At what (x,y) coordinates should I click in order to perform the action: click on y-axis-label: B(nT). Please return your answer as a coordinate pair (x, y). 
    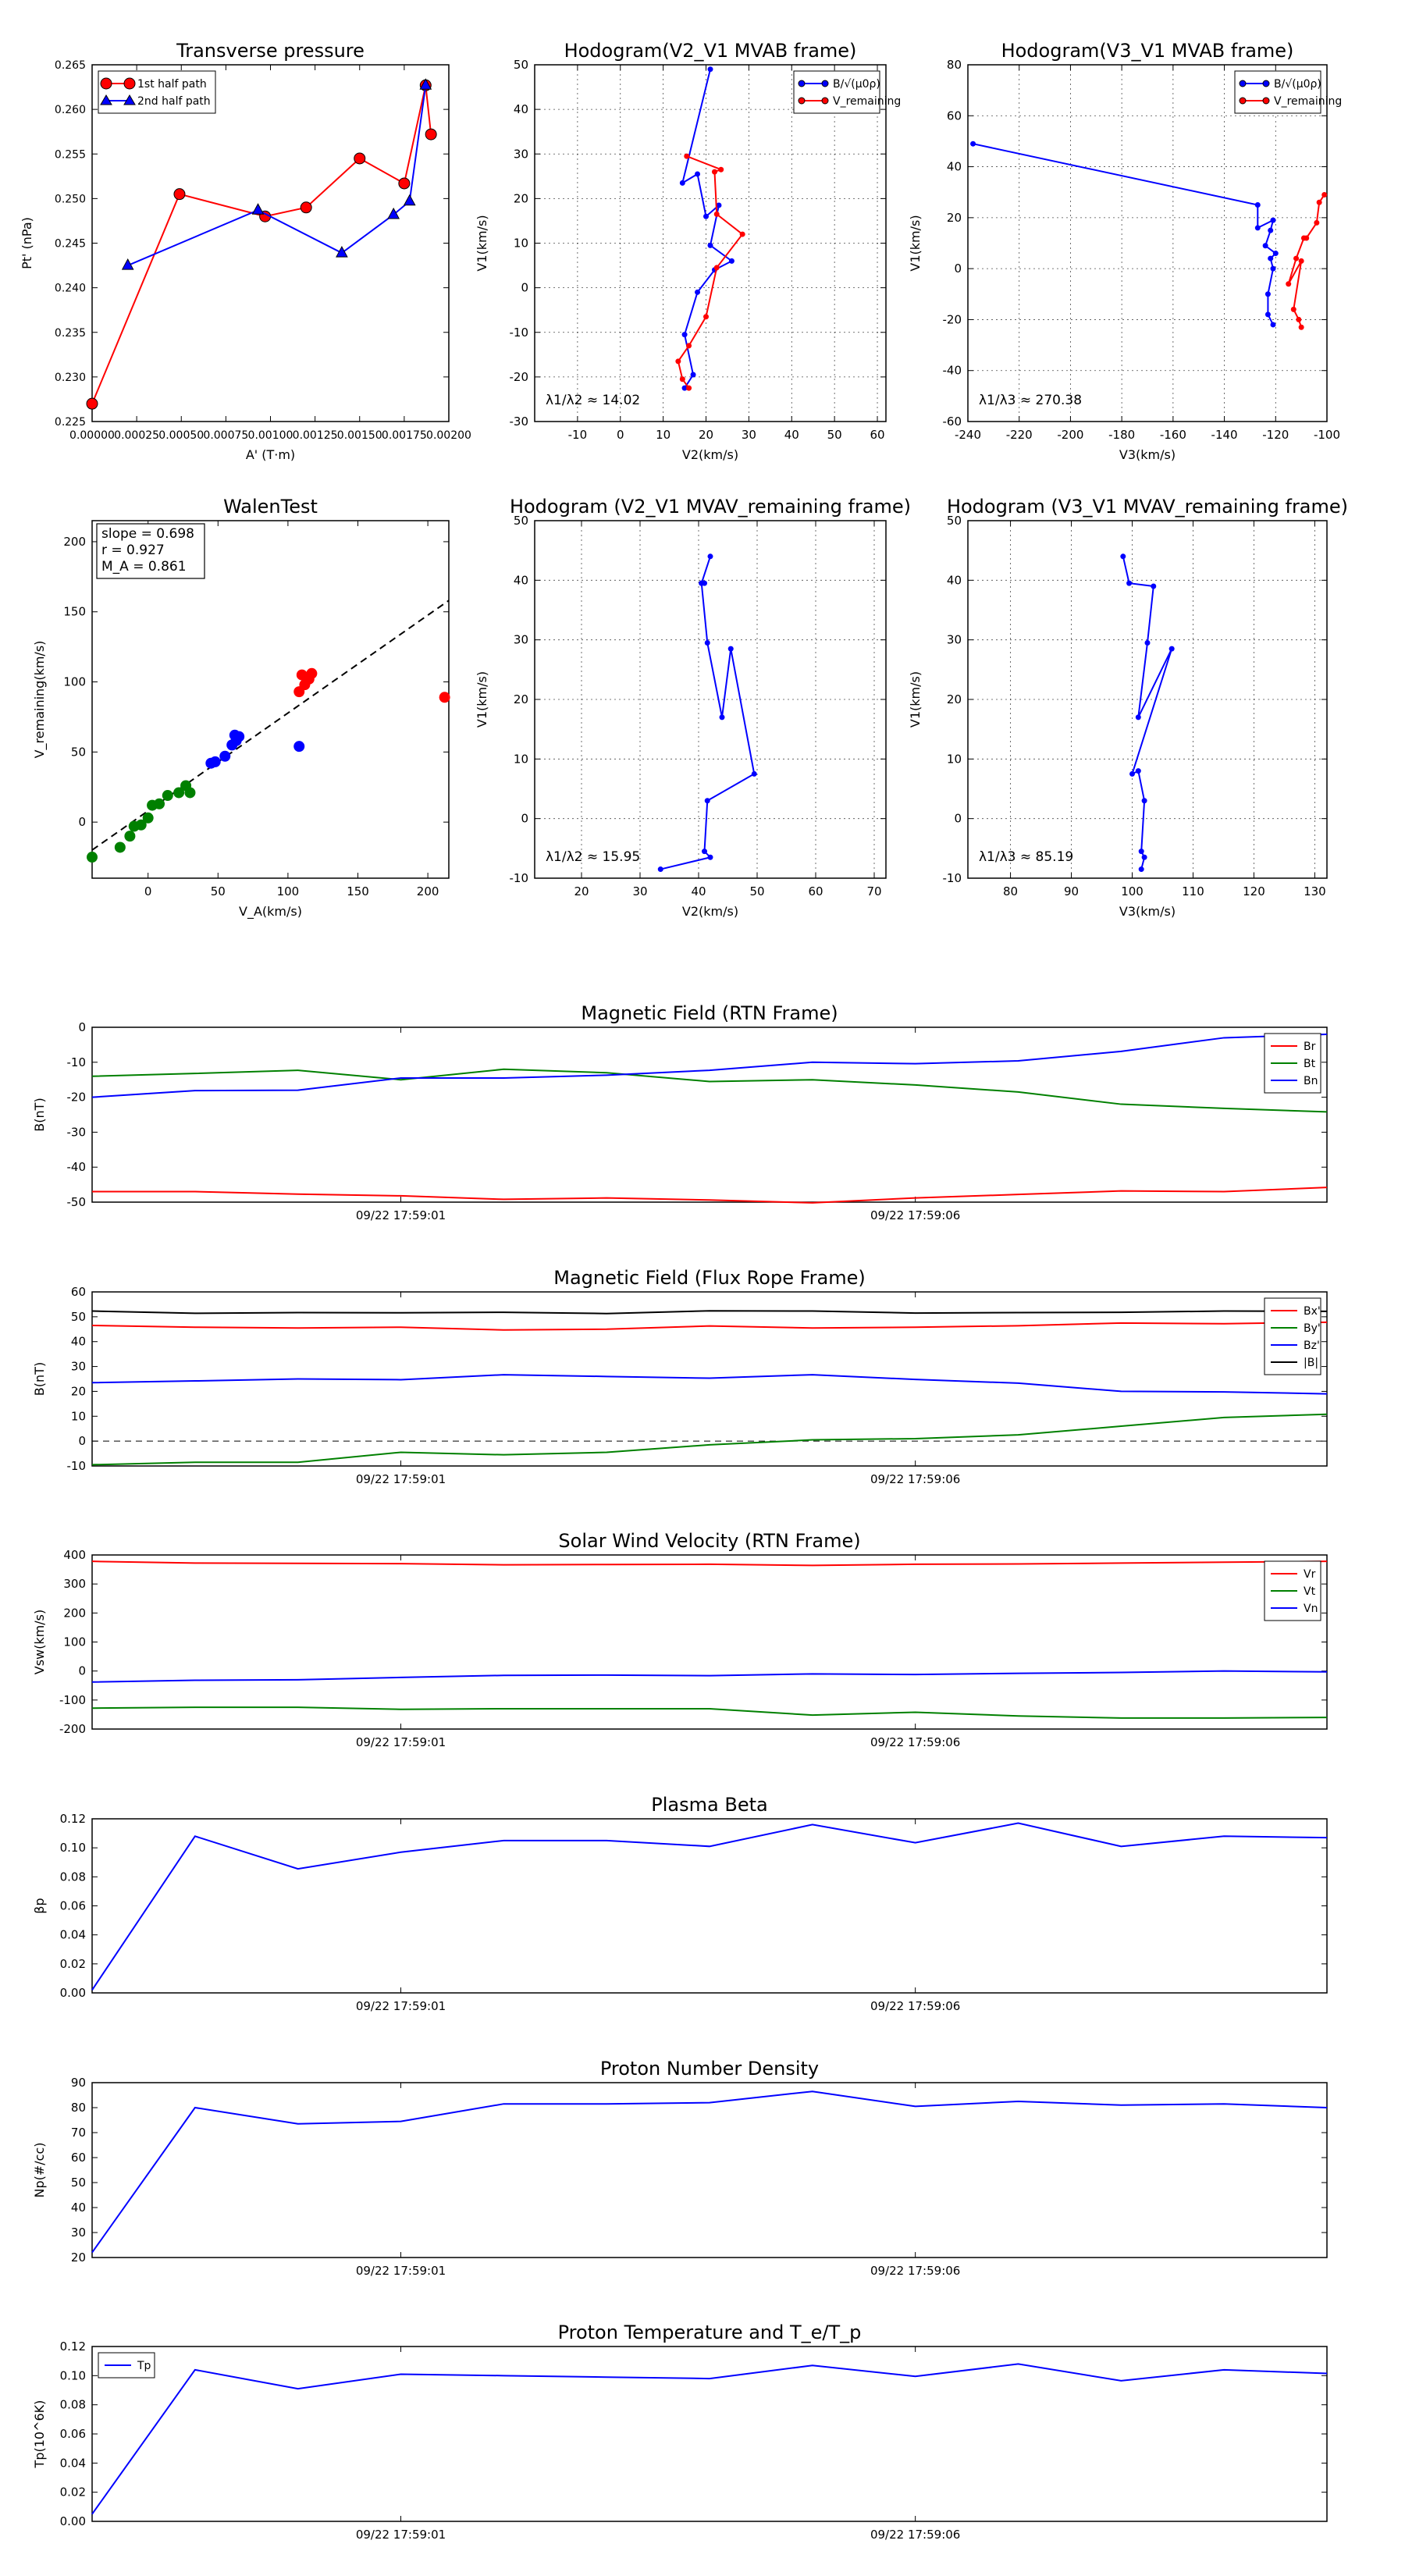
    Looking at the image, I should click on (40, 1114).